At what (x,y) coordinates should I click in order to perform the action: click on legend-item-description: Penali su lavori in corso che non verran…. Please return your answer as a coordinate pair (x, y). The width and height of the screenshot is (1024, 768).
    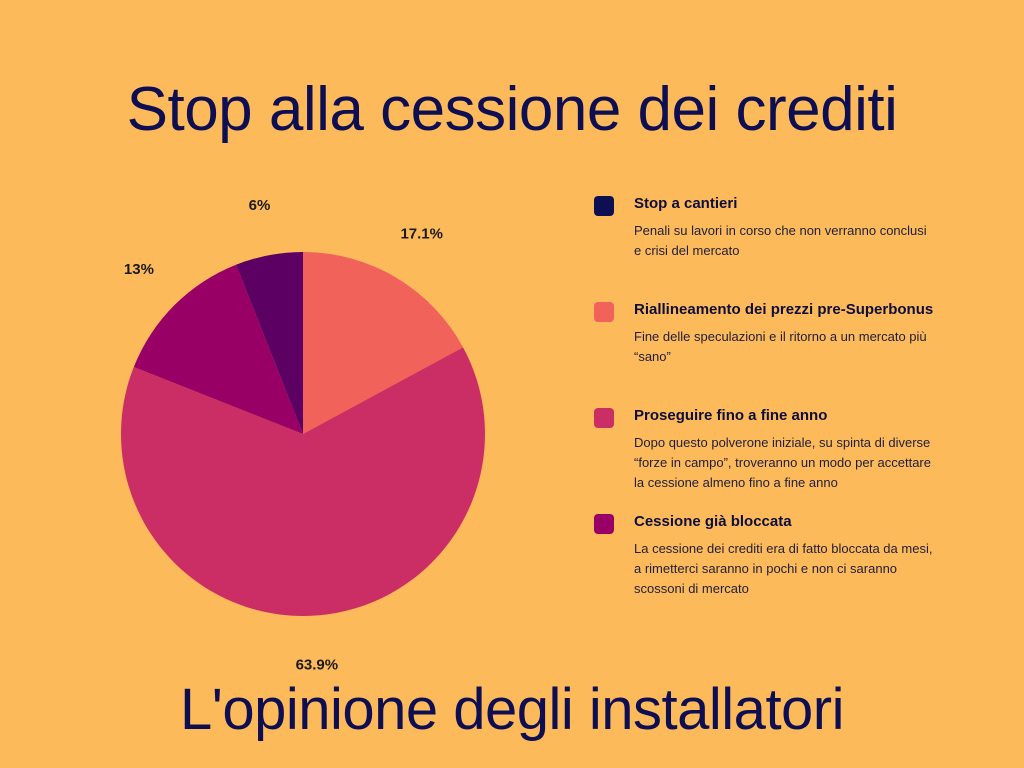
    Looking at the image, I should click on (780, 240).